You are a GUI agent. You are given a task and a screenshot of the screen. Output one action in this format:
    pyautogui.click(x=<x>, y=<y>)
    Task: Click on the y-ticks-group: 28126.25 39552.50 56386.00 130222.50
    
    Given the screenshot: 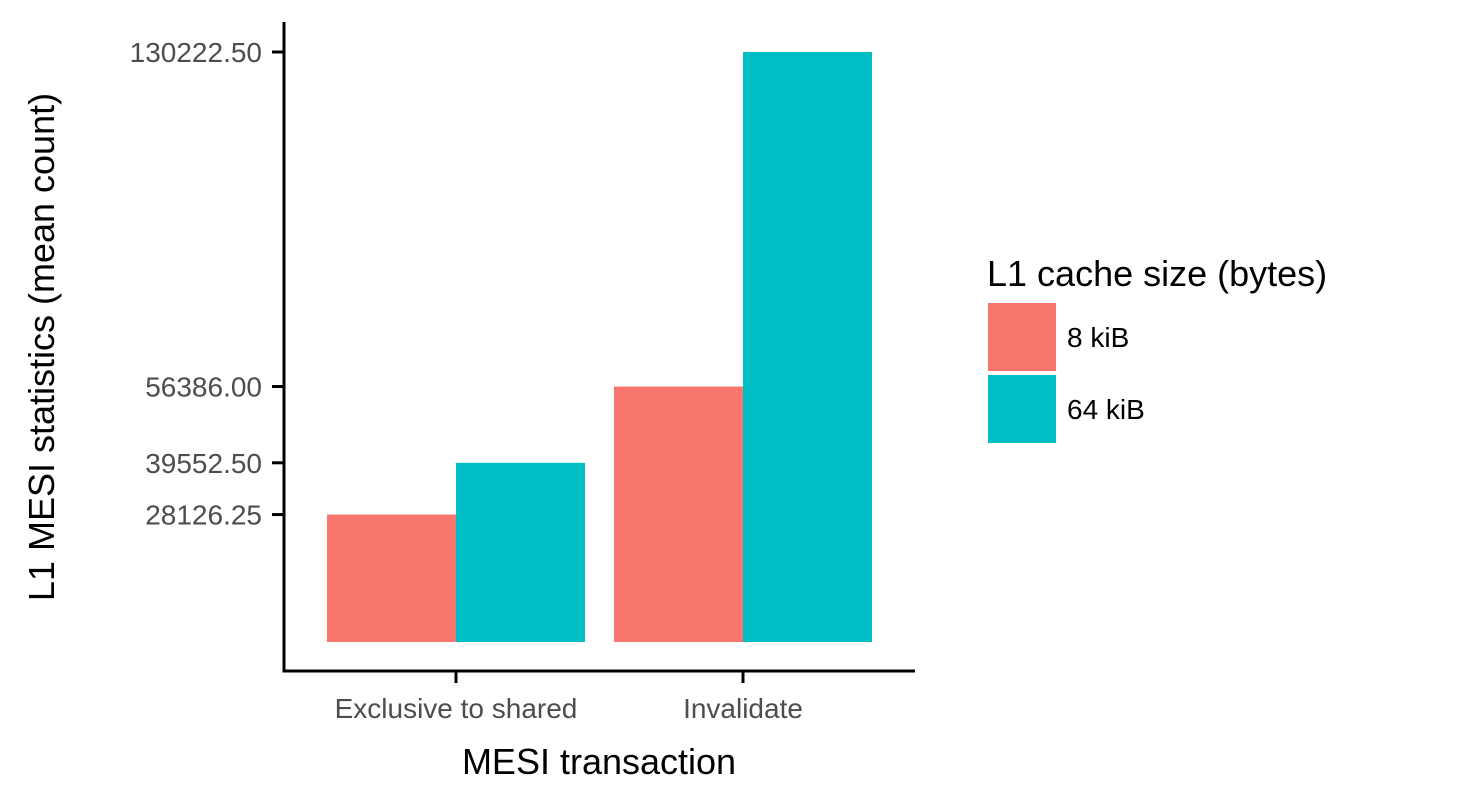 What is the action you would take?
    pyautogui.click(x=207, y=284)
    